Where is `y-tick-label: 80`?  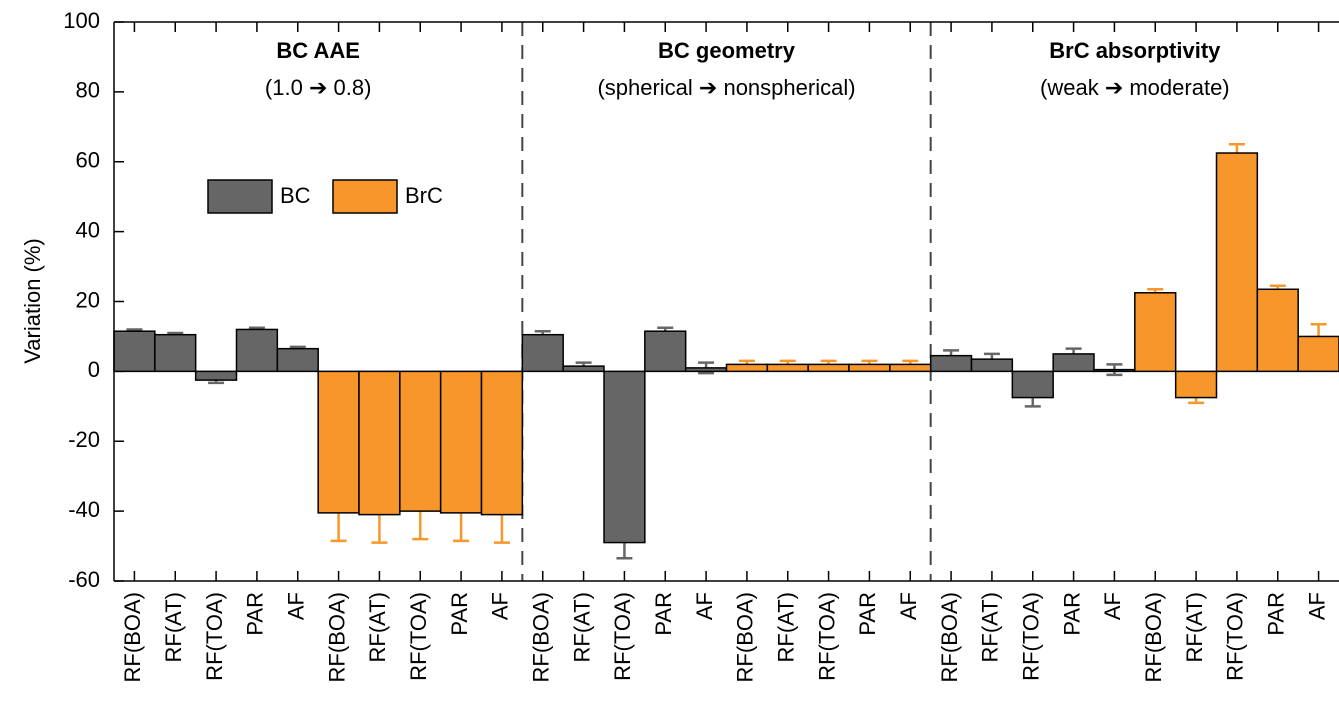
y-tick-label: 80 is located at coordinates (88, 90).